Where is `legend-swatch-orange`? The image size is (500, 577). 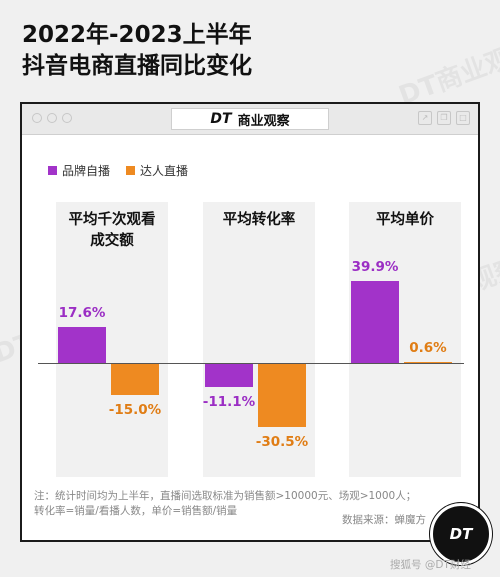
legend-swatch-orange is located at coordinates (131, 170).